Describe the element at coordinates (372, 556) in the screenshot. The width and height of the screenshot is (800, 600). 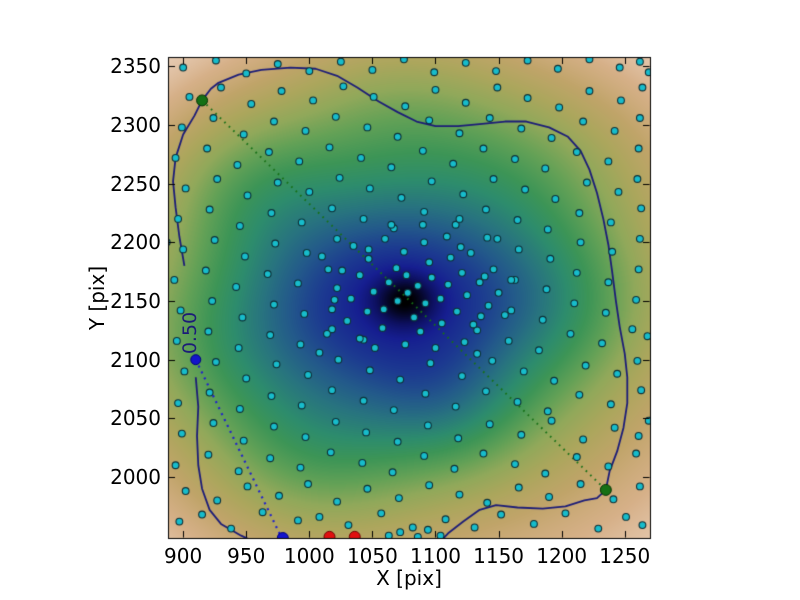
I see `x-tick-label: 1050` at that location.